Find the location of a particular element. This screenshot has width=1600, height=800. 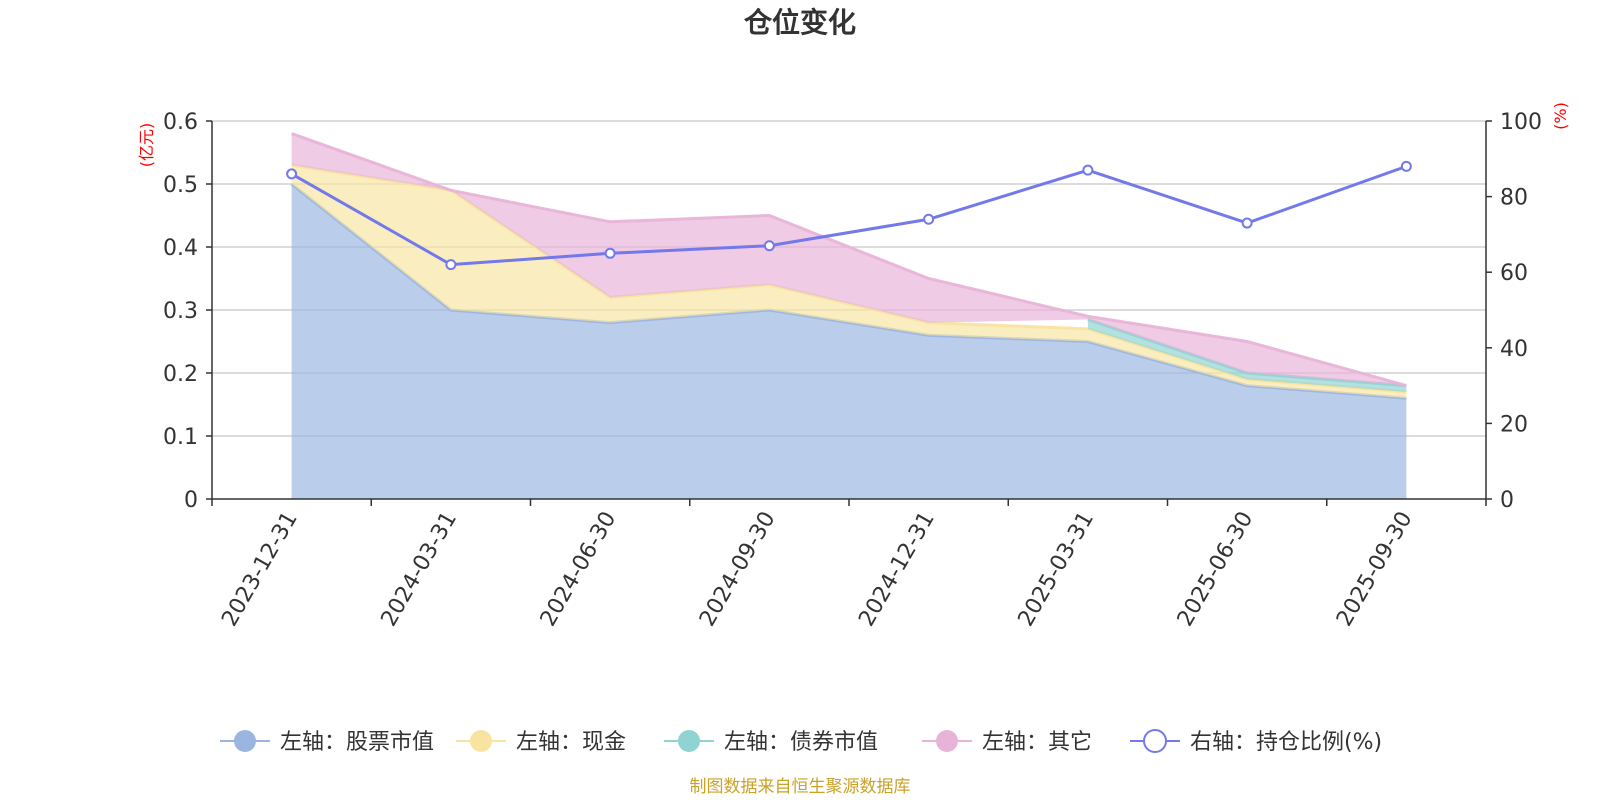

right-tick-label-1: 20 is located at coordinates (1514, 424).